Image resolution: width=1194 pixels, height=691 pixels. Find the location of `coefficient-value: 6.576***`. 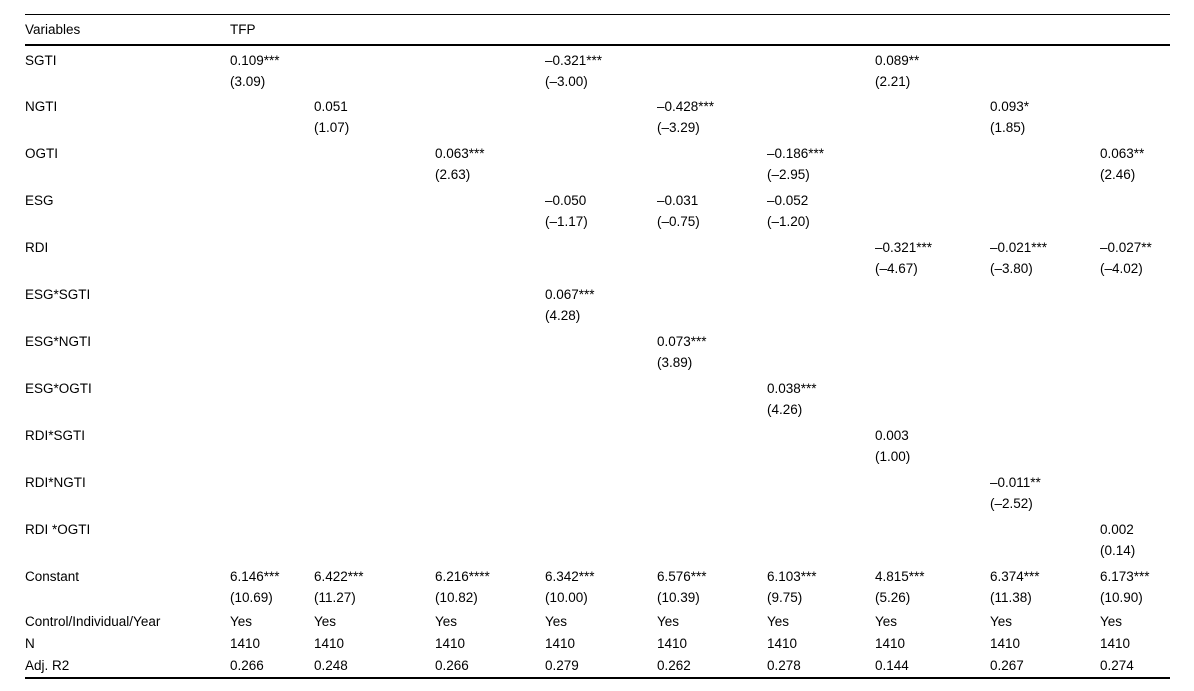

coefficient-value: 6.576*** is located at coordinates (682, 576).